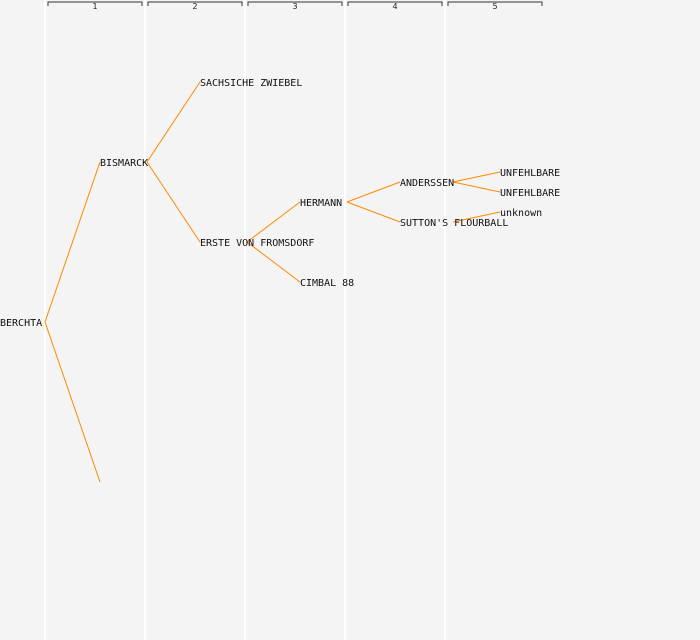 The image size is (700, 640). What do you see at coordinates (427, 183) in the screenshot?
I see `node-label-anderssen: ANDERSSEN` at bounding box center [427, 183].